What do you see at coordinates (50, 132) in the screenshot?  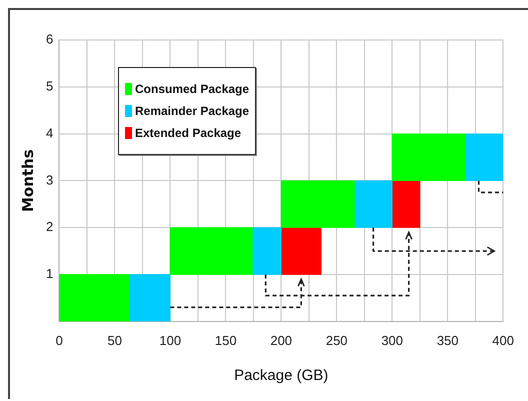 I see `y-tick-label: 4` at bounding box center [50, 132].